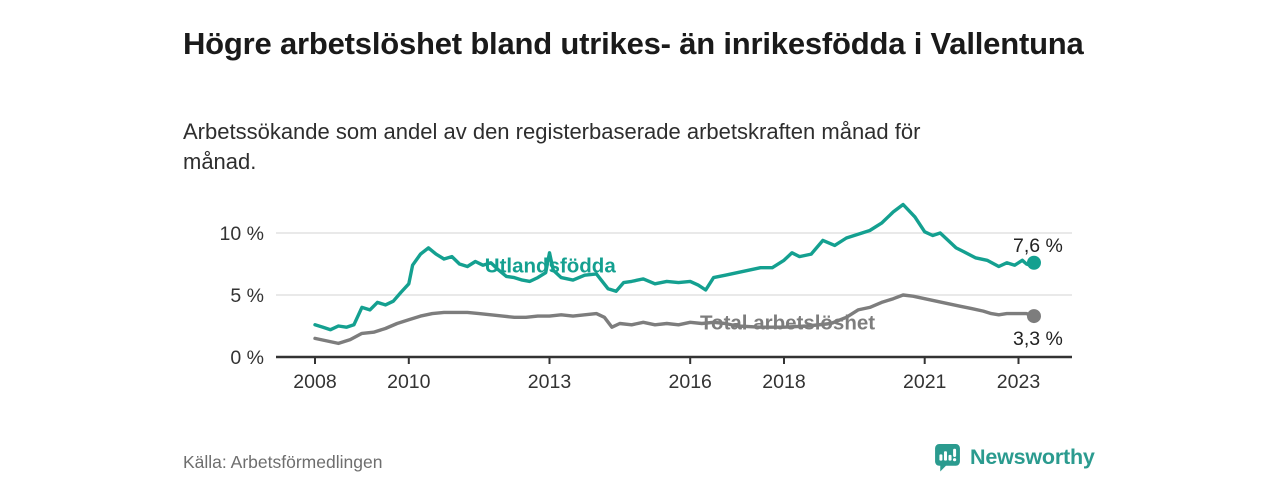 This screenshot has width=1280, height=480. Describe the element at coordinates (1038, 339) in the screenshot. I see `series-end-value-total: 3,3 %` at that location.